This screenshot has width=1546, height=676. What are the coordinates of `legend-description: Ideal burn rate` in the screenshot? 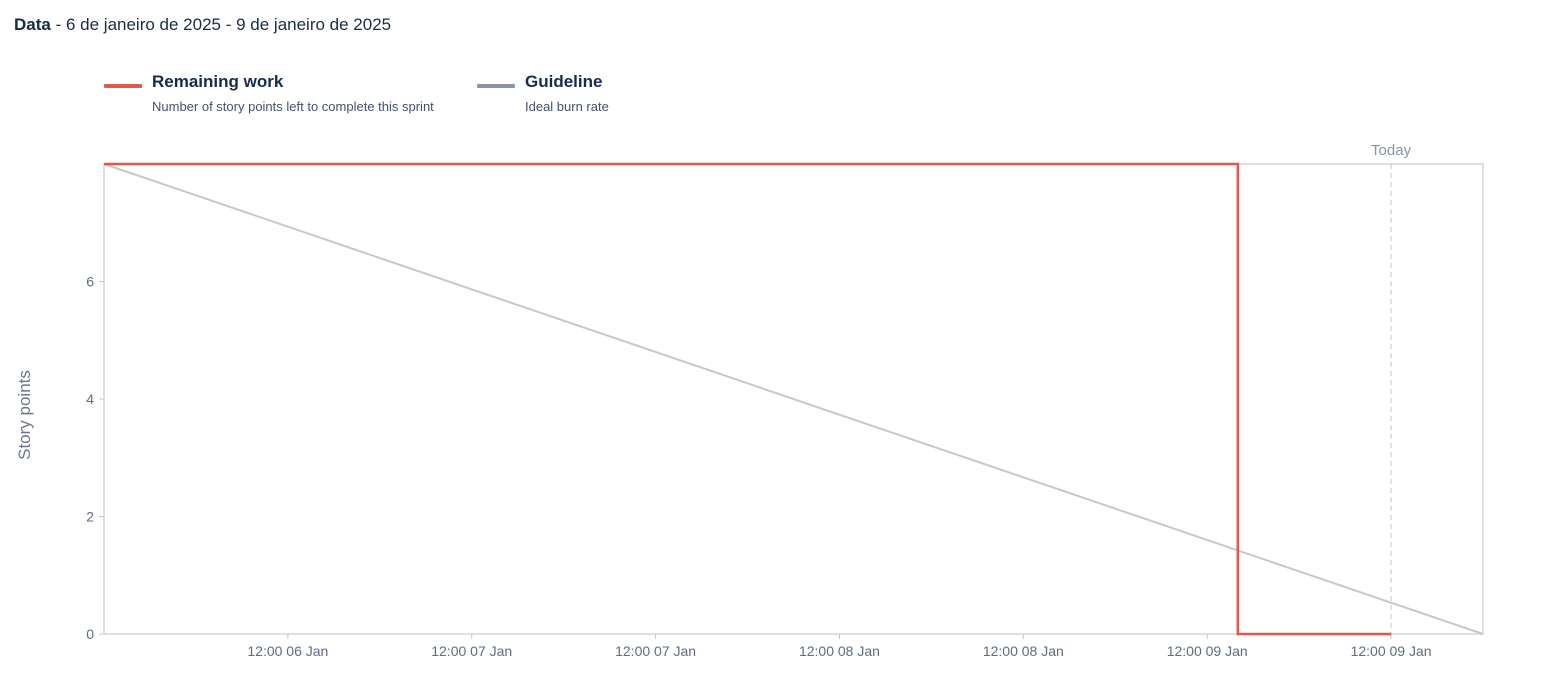 It's located at (567, 106).